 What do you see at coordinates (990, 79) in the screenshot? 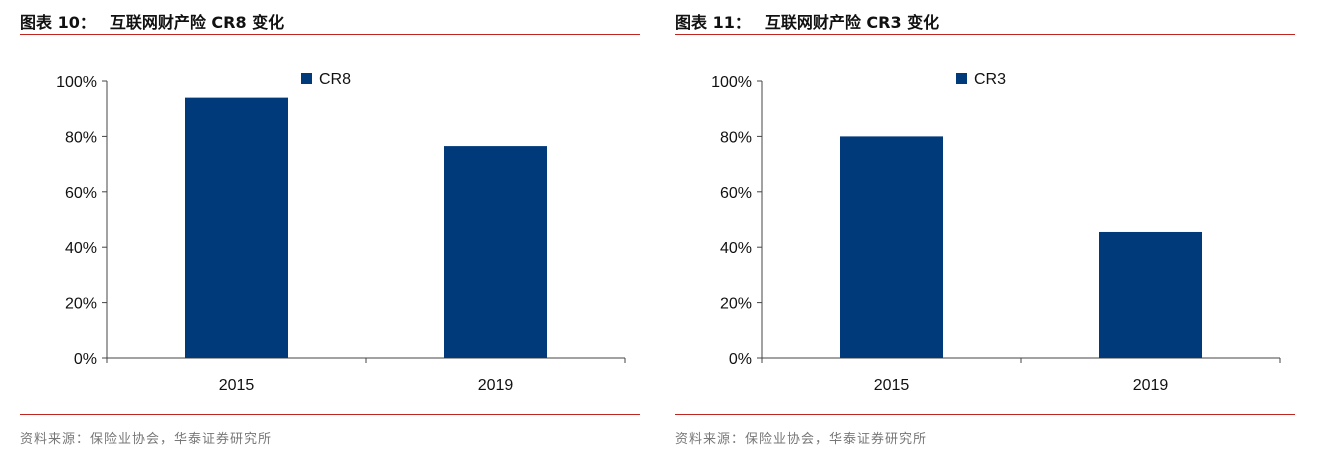
I see `legend-label: CR3` at bounding box center [990, 79].